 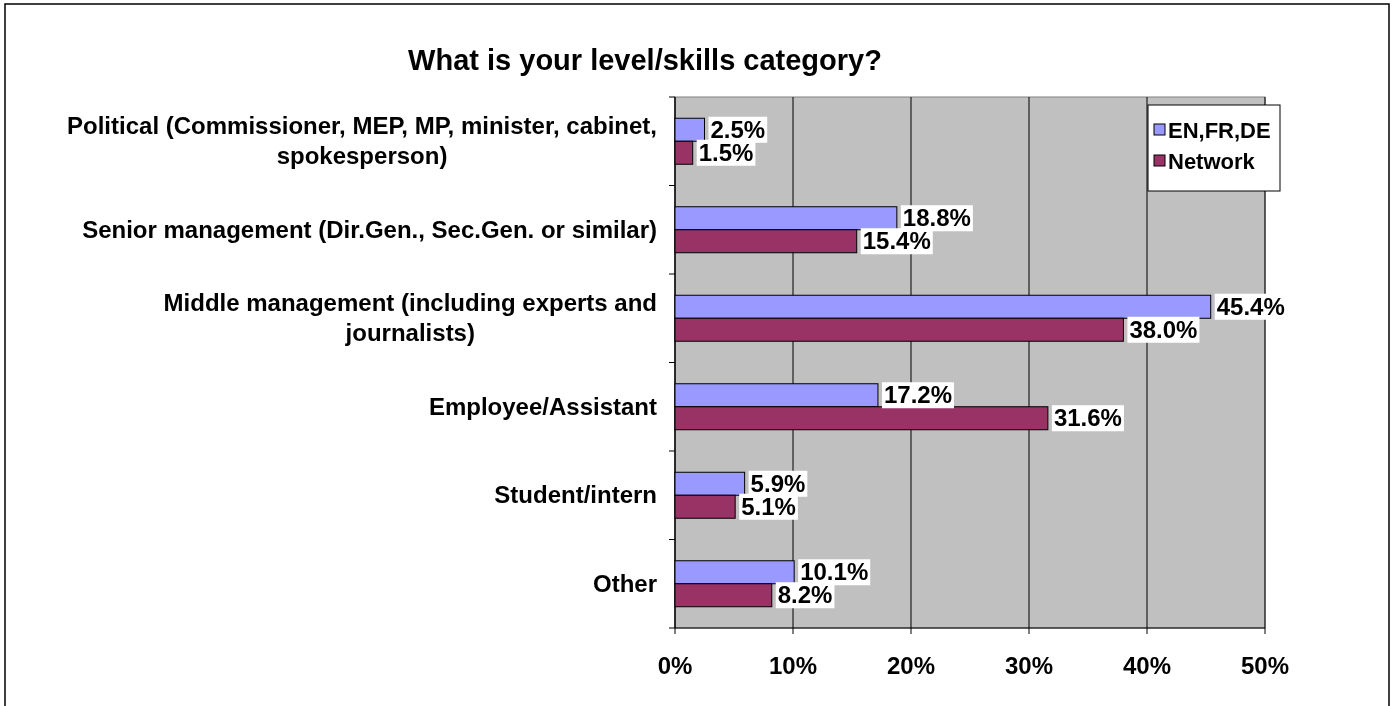 What do you see at coordinates (738, 129) in the screenshot?
I see `data-label: 2.5%` at bounding box center [738, 129].